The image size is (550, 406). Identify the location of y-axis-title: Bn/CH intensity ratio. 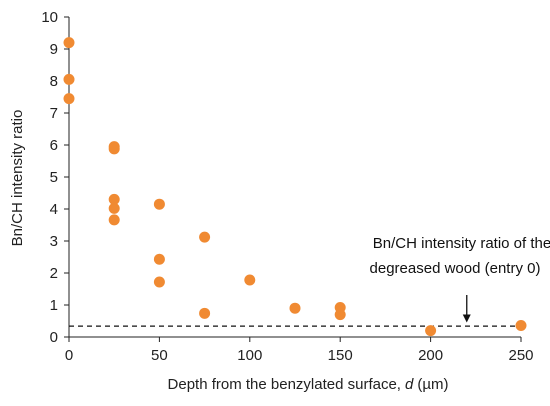
(17, 178).